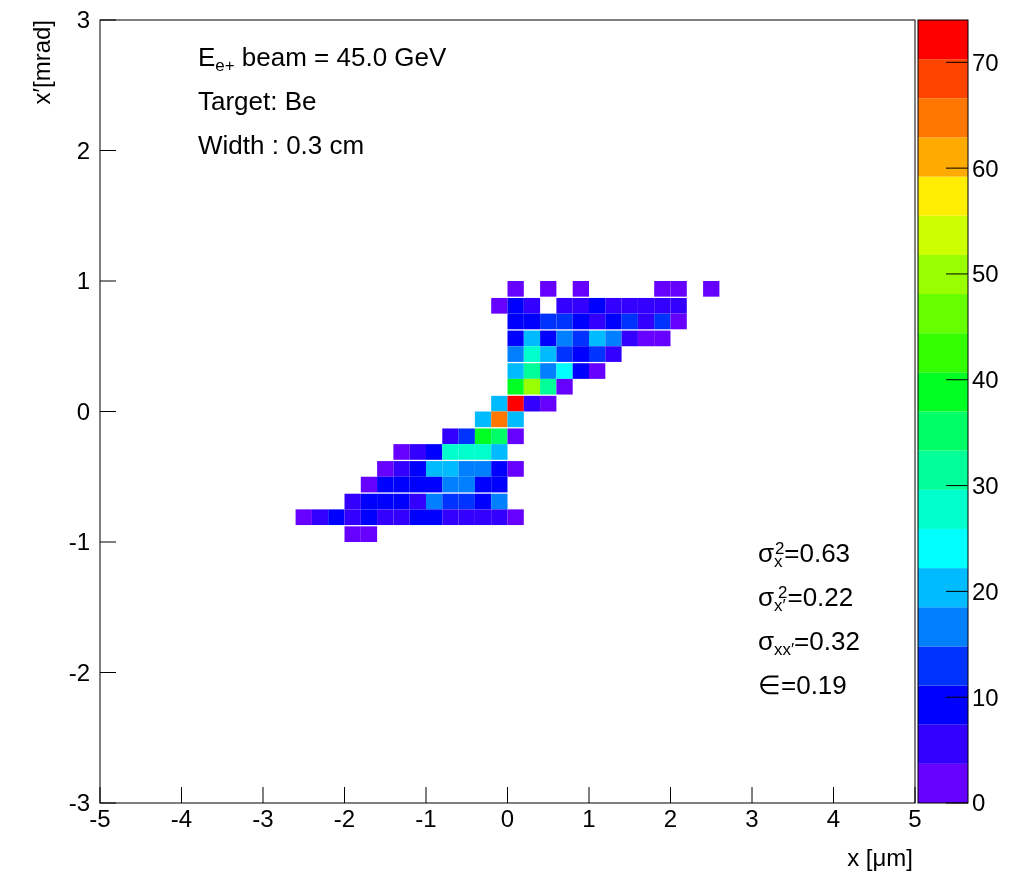 The image size is (1026, 874). What do you see at coordinates (257, 101) in the screenshot?
I see `annotation: Target: Be` at bounding box center [257, 101].